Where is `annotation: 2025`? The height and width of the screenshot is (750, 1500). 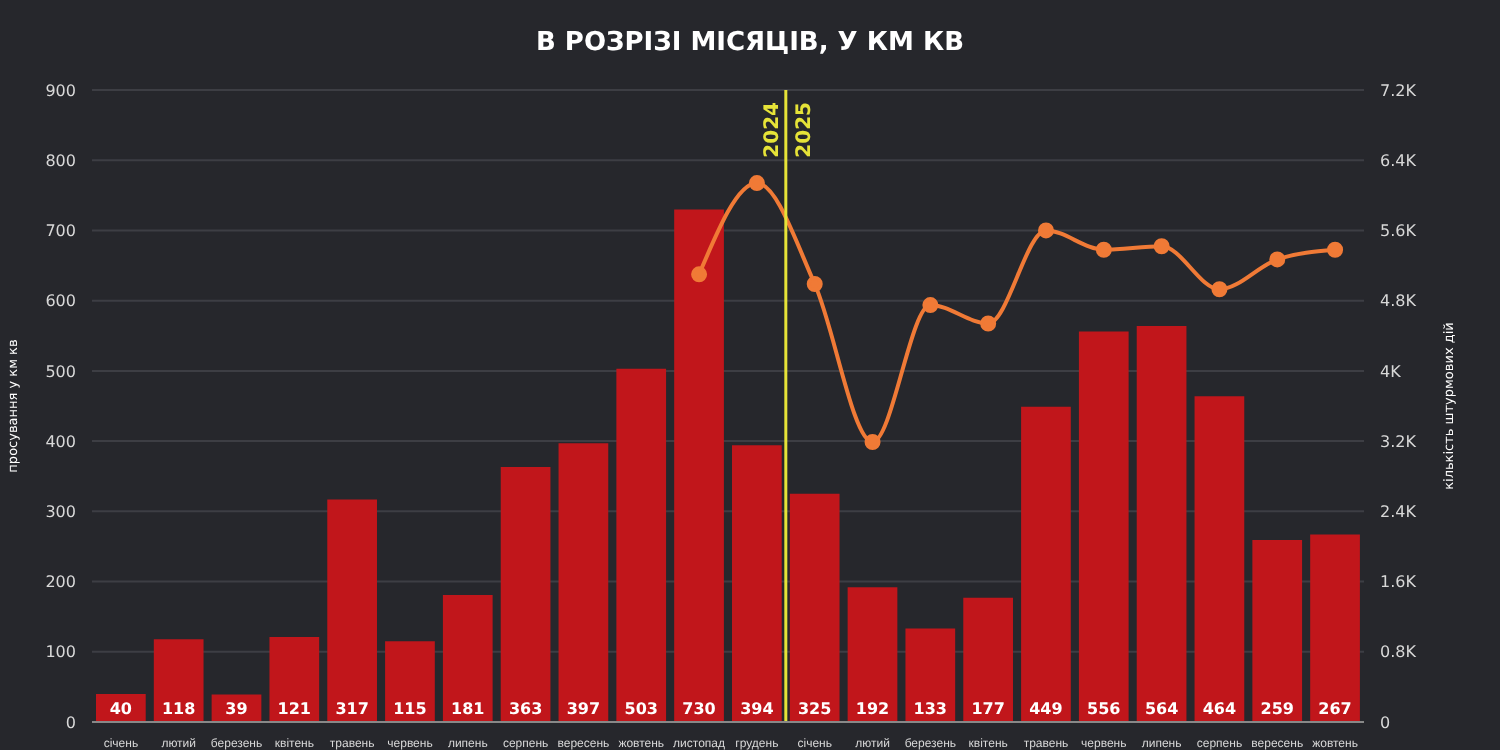 annotation: 2025 is located at coordinates (804, 129).